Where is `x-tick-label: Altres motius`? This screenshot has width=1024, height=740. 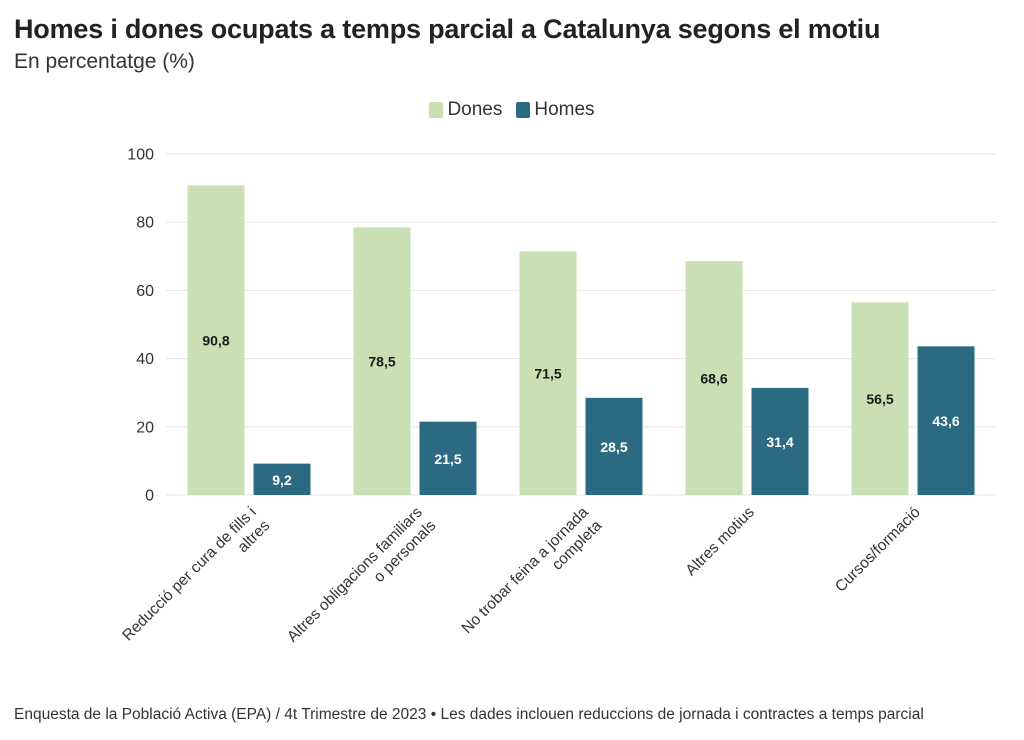
x-tick-label: Altres motius is located at coordinates (720, 542).